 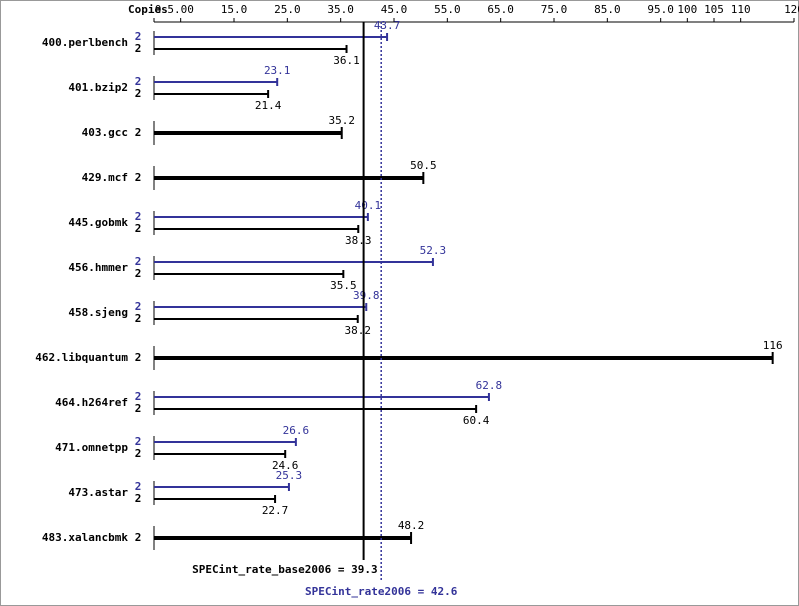 I want to click on x-tick-label: 55.0, so click(x=447, y=9).